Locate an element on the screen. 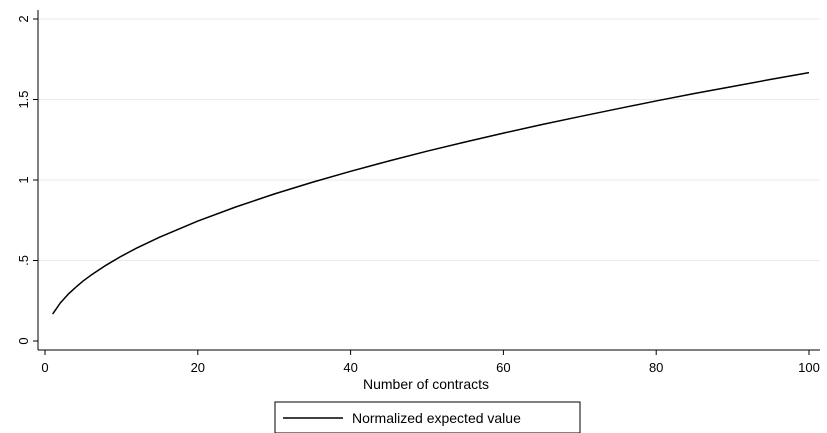  y-axis: 0 .5 1 1.5 2 is located at coordinates (27, 180).